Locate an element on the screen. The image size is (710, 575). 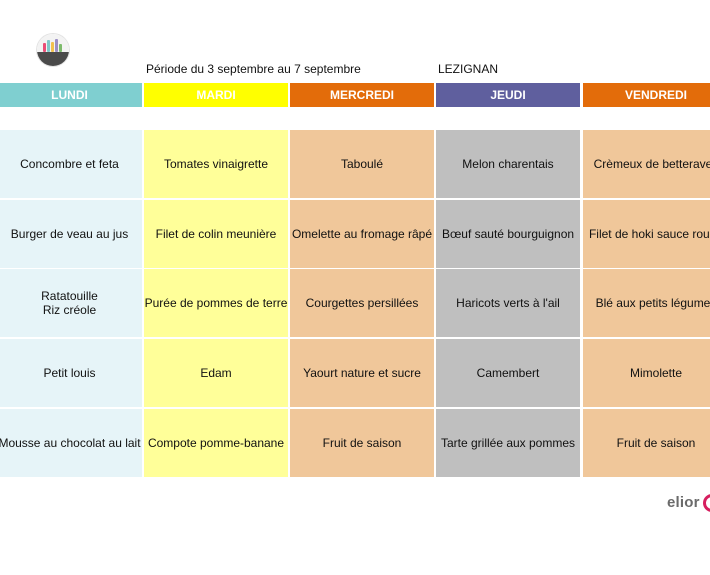
menu-item-text: Filet de hoki sauce rouge is located at coordinates (649, 234).